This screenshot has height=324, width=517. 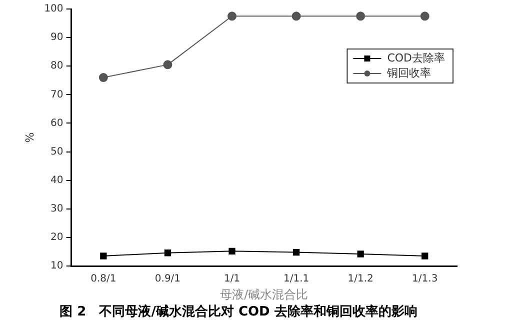 What do you see at coordinates (57, 208) in the screenshot?
I see `y-tick-label: 30` at bounding box center [57, 208].